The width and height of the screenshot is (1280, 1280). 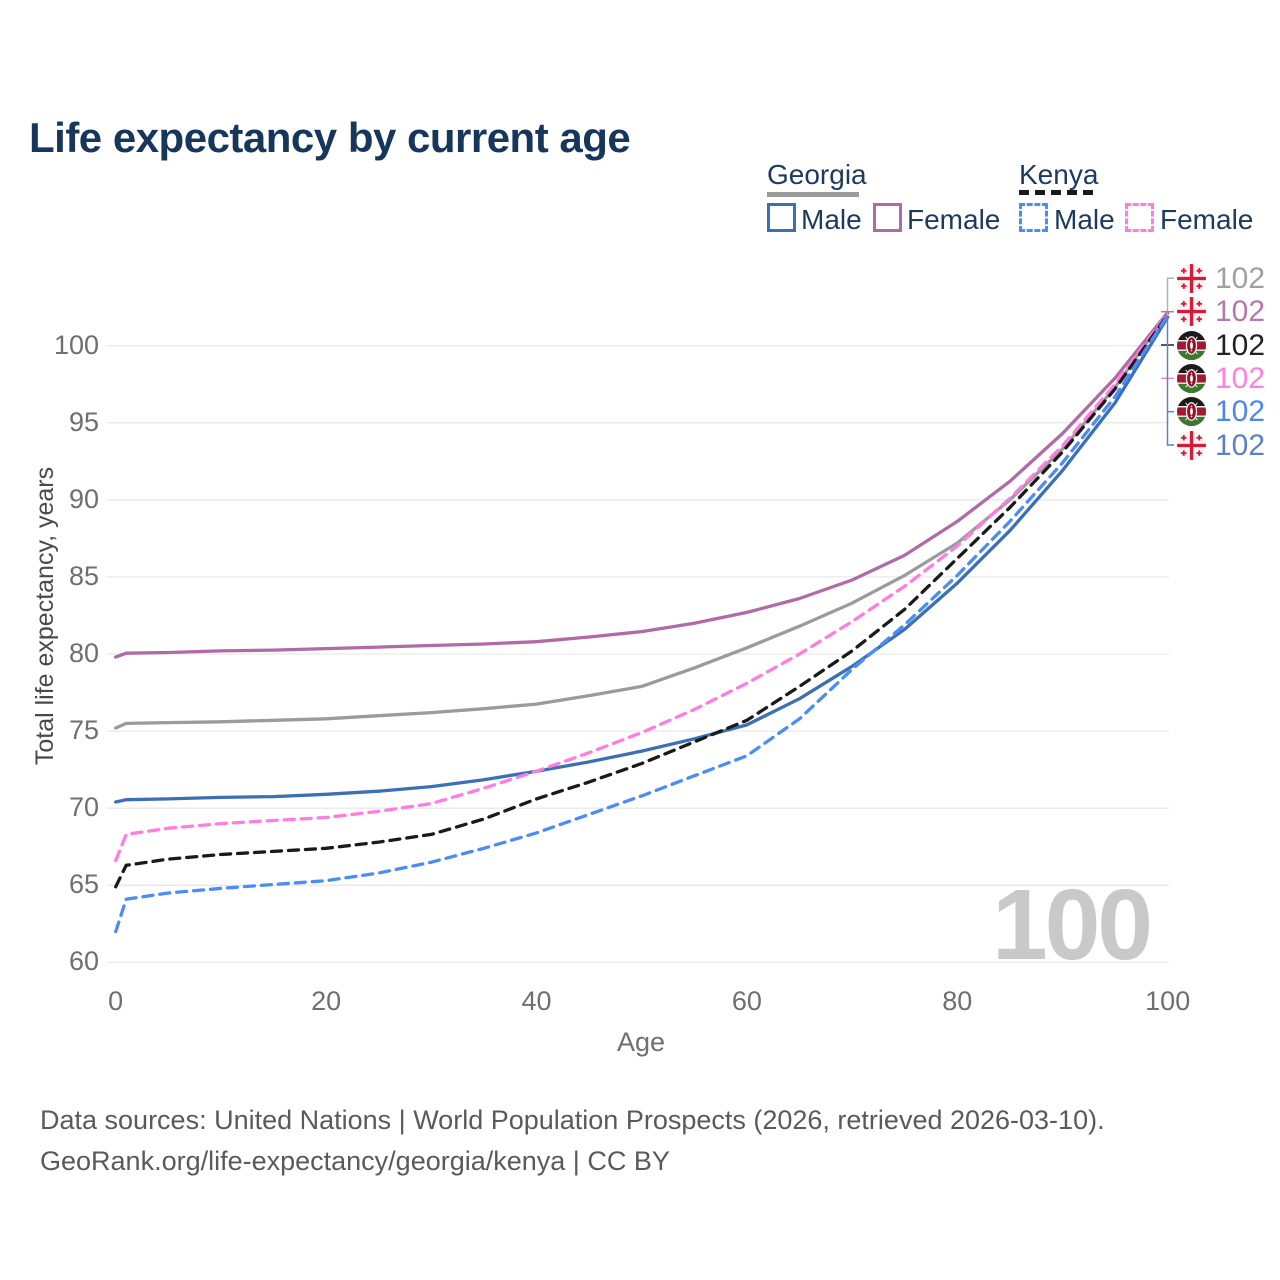 What do you see at coordinates (1168, 1001) in the screenshot?
I see `x-tick-label-100: 100` at bounding box center [1168, 1001].